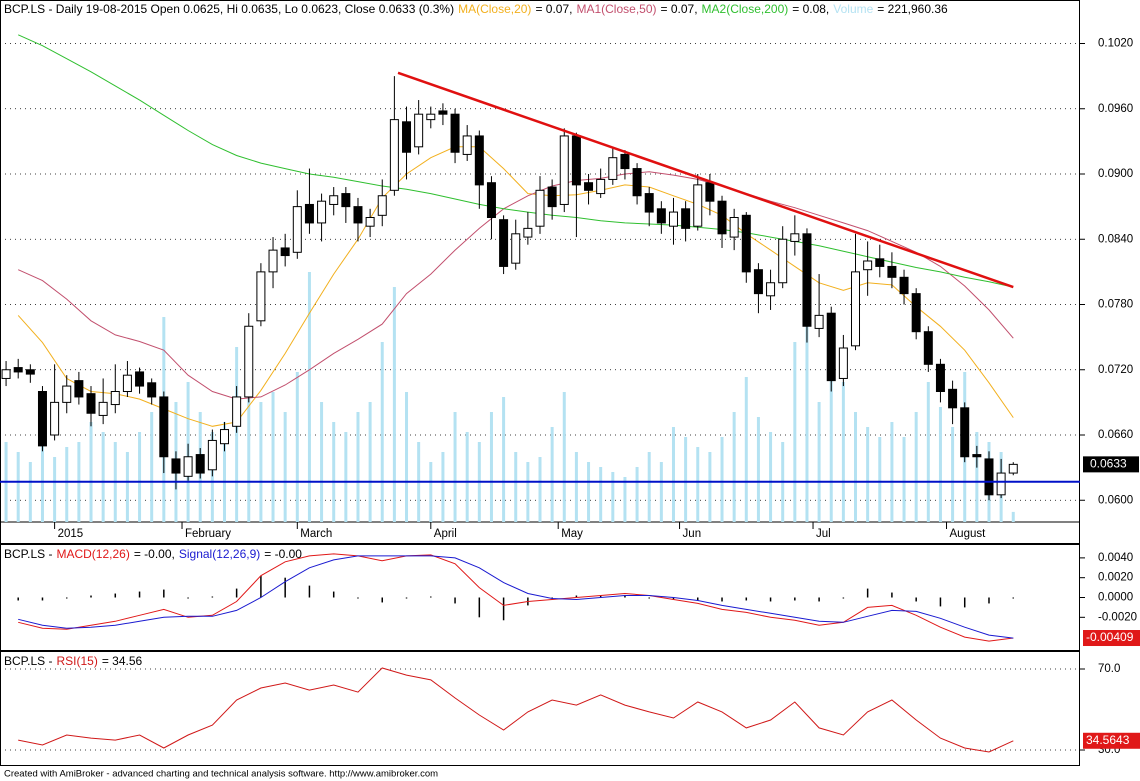 The image size is (1140, 781). Describe the element at coordinates (494, 9) in the screenshot. I see `legend-name: MA(Close,20)` at that location.